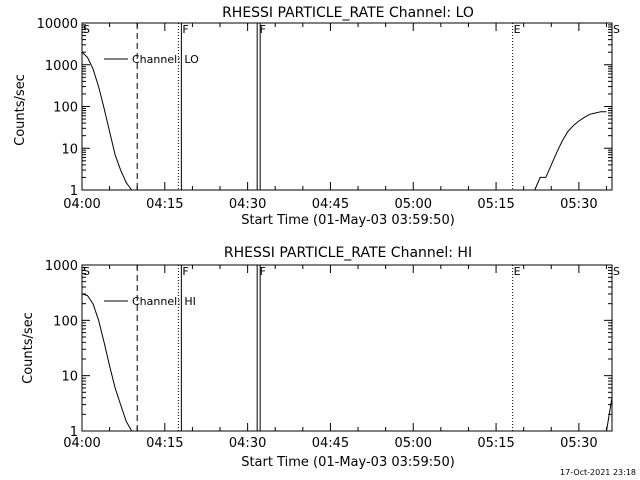 Image resolution: width=640 pixels, height=480 pixels. What do you see at coordinates (598, 472) in the screenshot?
I see `footer-timestamp: 17-Oct-2021 23:18` at bounding box center [598, 472].